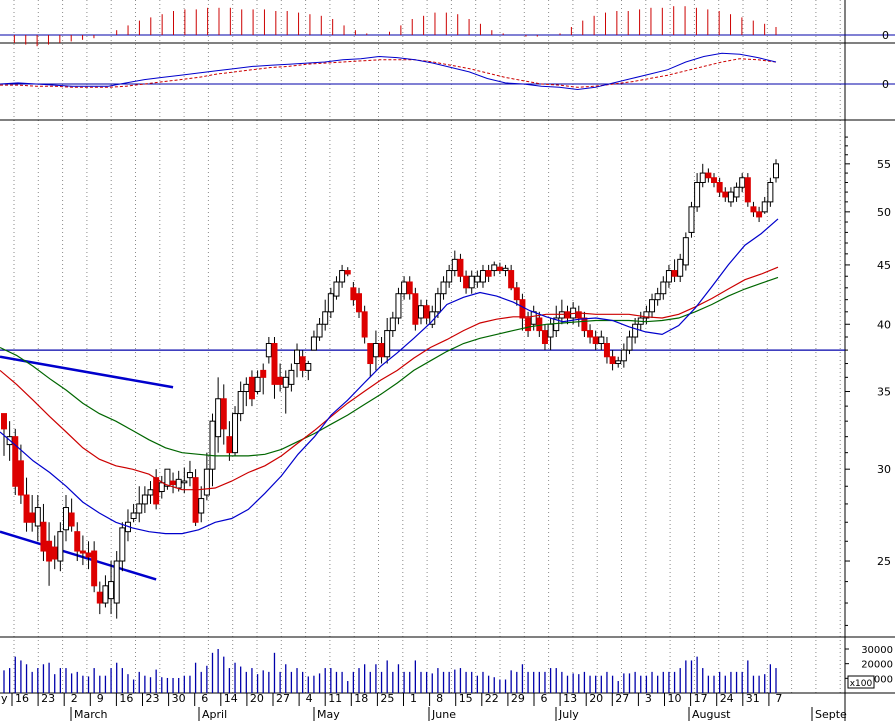 The width and height of the screenshot is (895, 725). Describe the element at coordinates (753, 698) in the screenshot. I see `day-tick-label: 31` at that location.